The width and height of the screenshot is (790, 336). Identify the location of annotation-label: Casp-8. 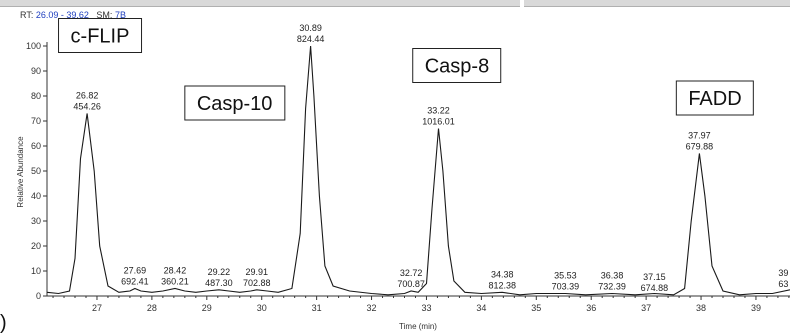
(457, 67).